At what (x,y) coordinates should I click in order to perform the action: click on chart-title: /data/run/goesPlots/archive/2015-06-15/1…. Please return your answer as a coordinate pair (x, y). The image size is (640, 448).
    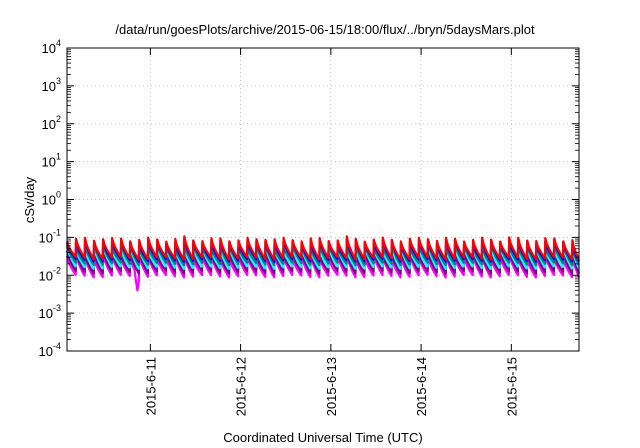
    Looking at the image, I should click on (325, 29).